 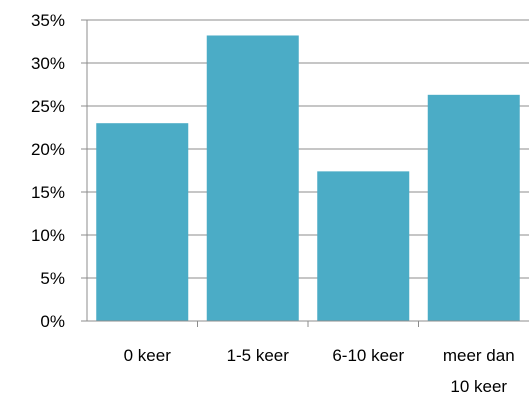 What do you see at coordinates (148, 355) in the screenshot?
I see `x-category-label-0: 0 keer` at bounding box center [148, 355].